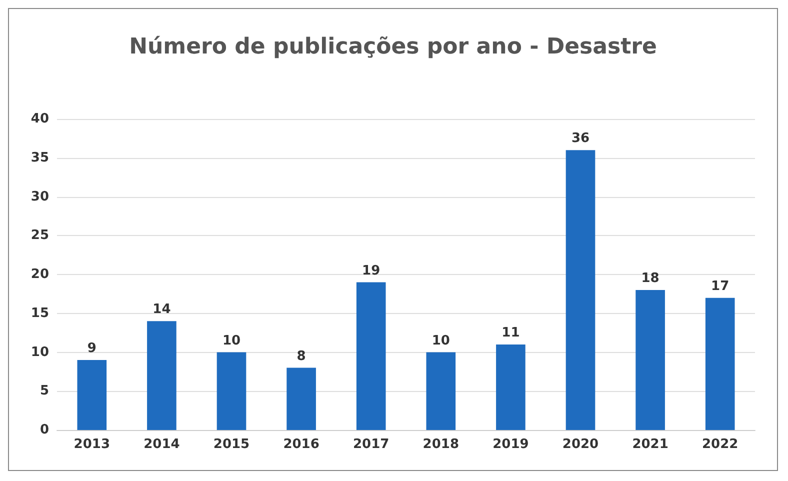 Image resolution: width=788 pixels, height=481 pixels. I want to click on x-tick-label: 2014, so click(162, 444).